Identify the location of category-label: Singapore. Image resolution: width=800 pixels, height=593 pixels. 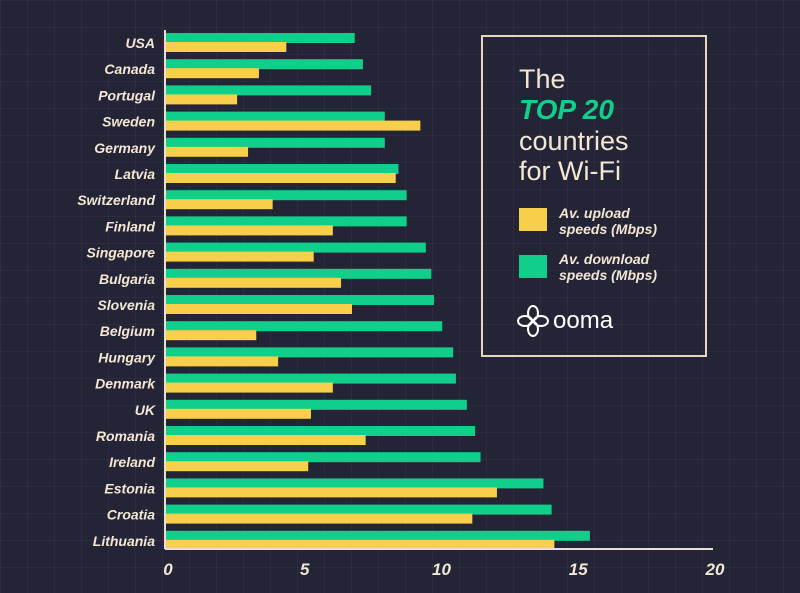
(121, 253).